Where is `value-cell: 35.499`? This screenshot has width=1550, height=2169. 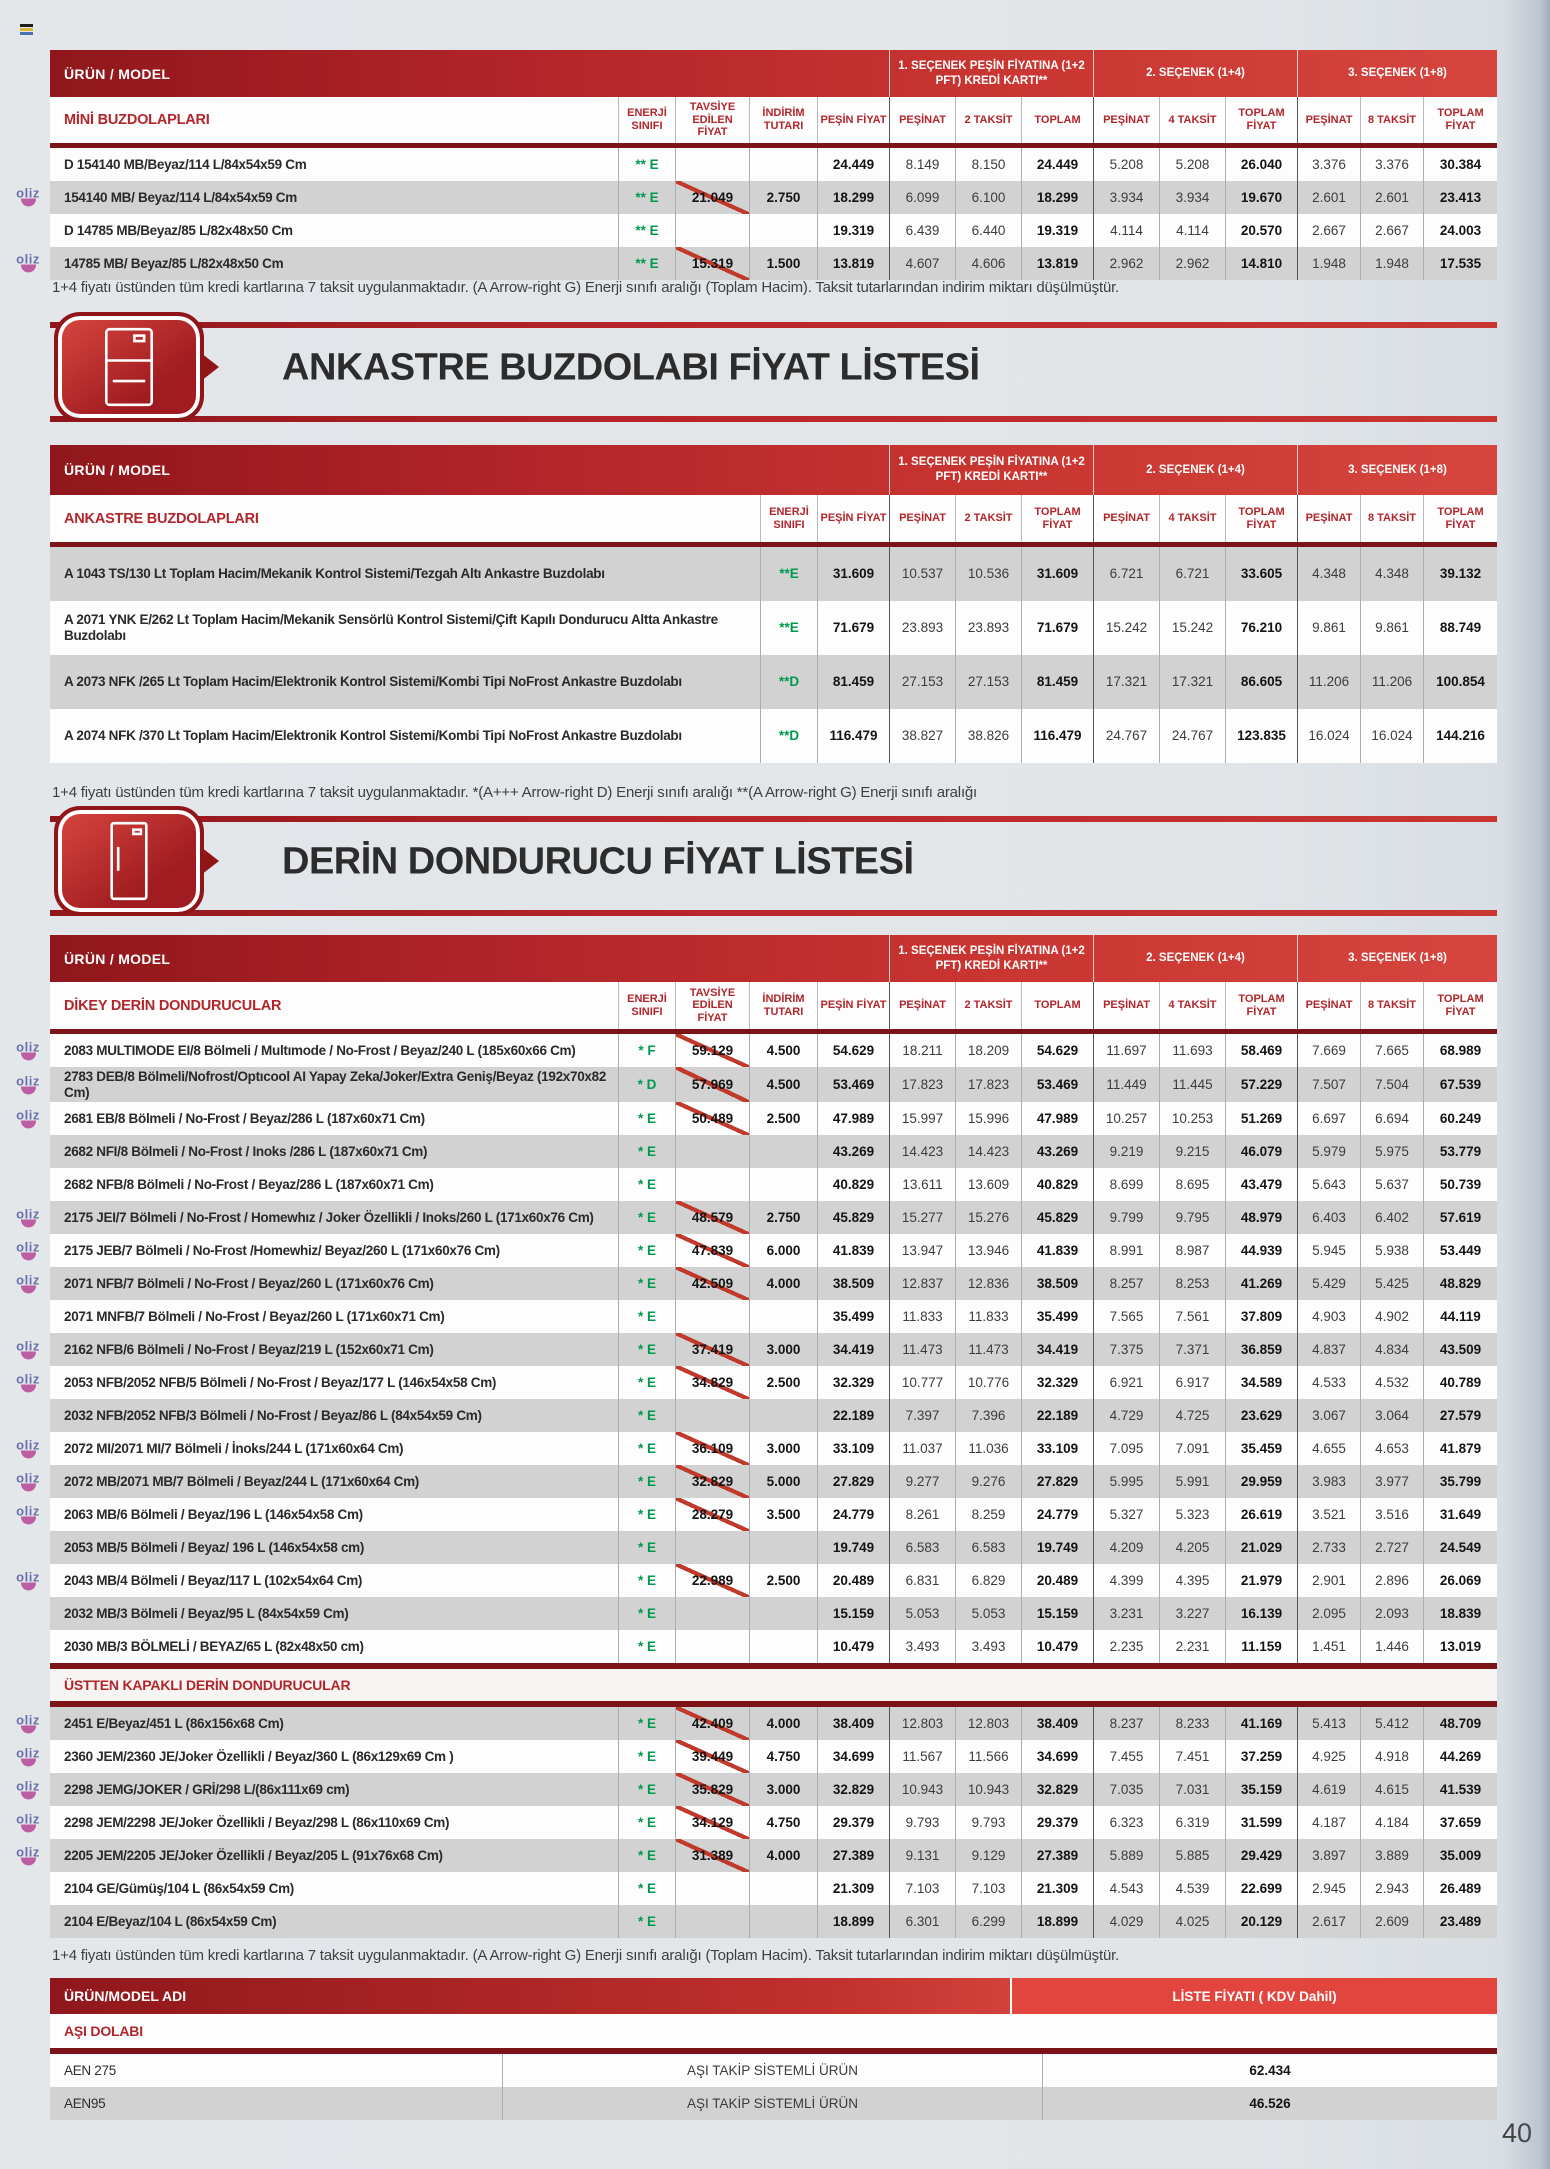
value-cell: 35.499 is located at coordinates (1057, 1317).